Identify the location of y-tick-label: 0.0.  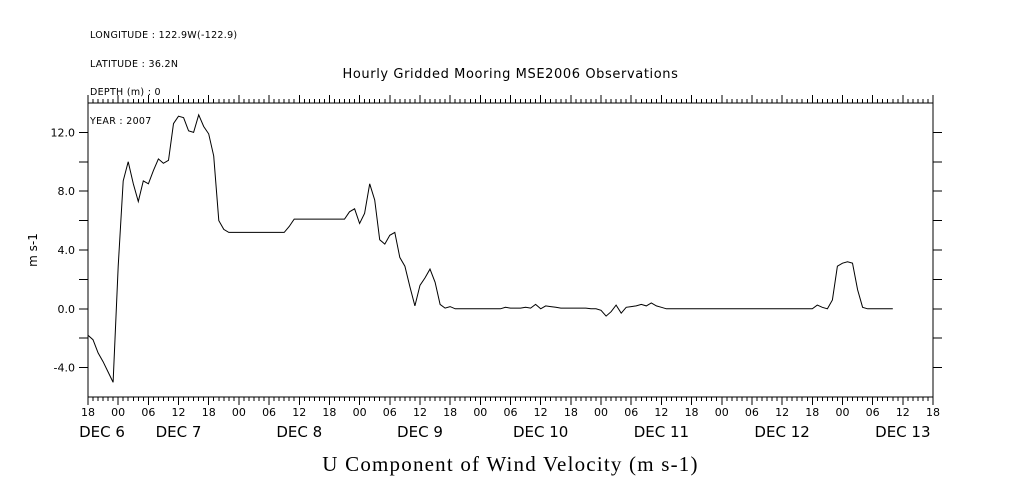
(67, 309).